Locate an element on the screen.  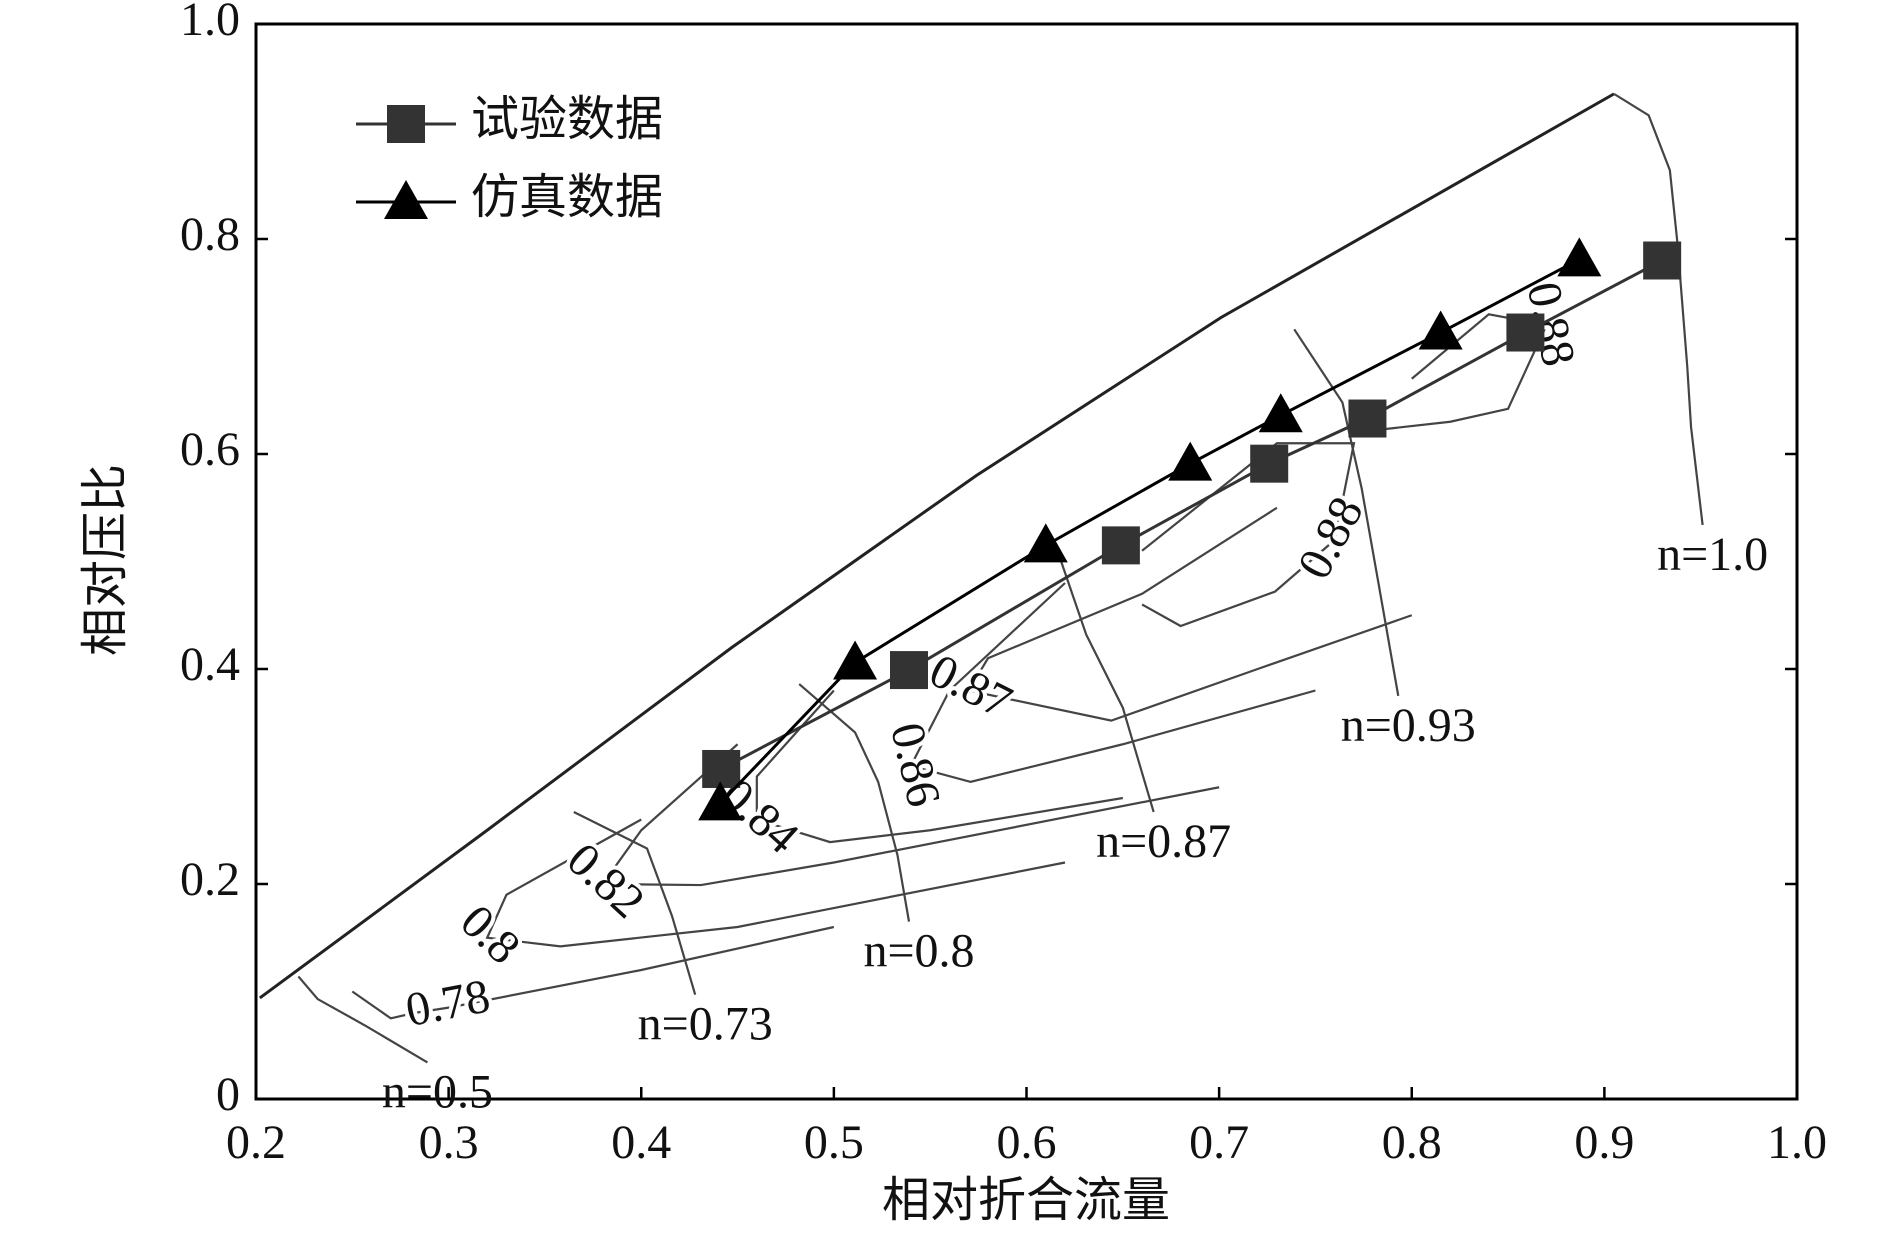
x-axis-title: 相对折合流量 is located at coordinates (1026, 1200).